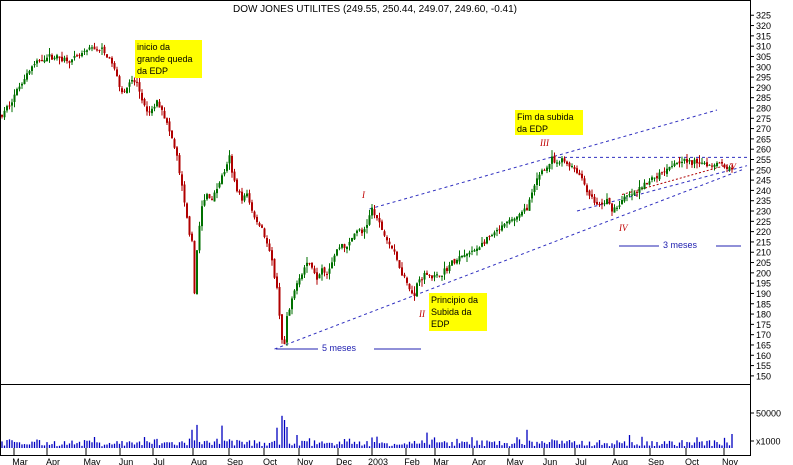 The height and width of the screenshot is (465, 793). I want to click on price-tick-label: 265, so click(763, 139).